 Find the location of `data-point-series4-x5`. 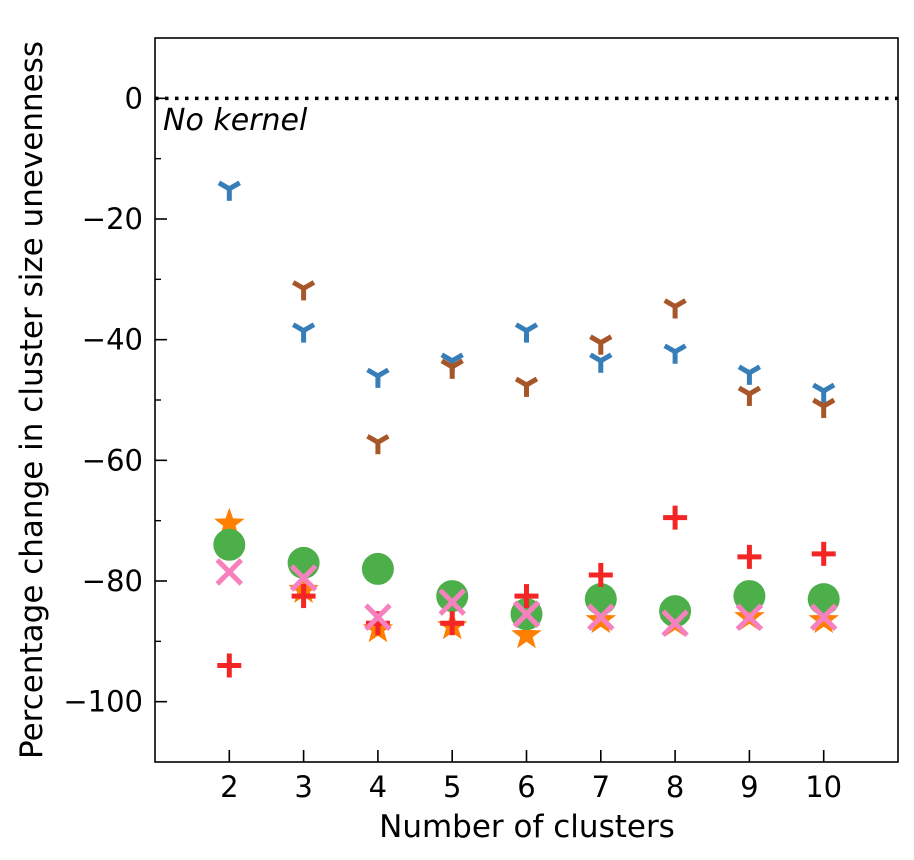

data-point-series4-x5 is located at coordinates (452, 596).